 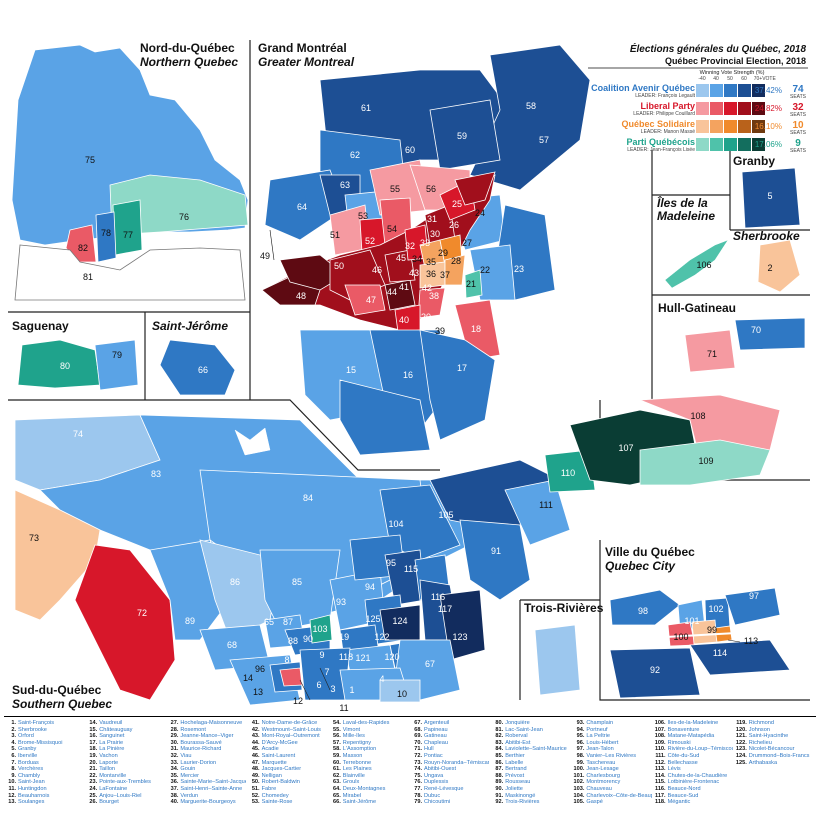 What do you see at coordinates (467, 243) in the screenshot?
I see `riding-number: 27` at bounding box center [467, 243].